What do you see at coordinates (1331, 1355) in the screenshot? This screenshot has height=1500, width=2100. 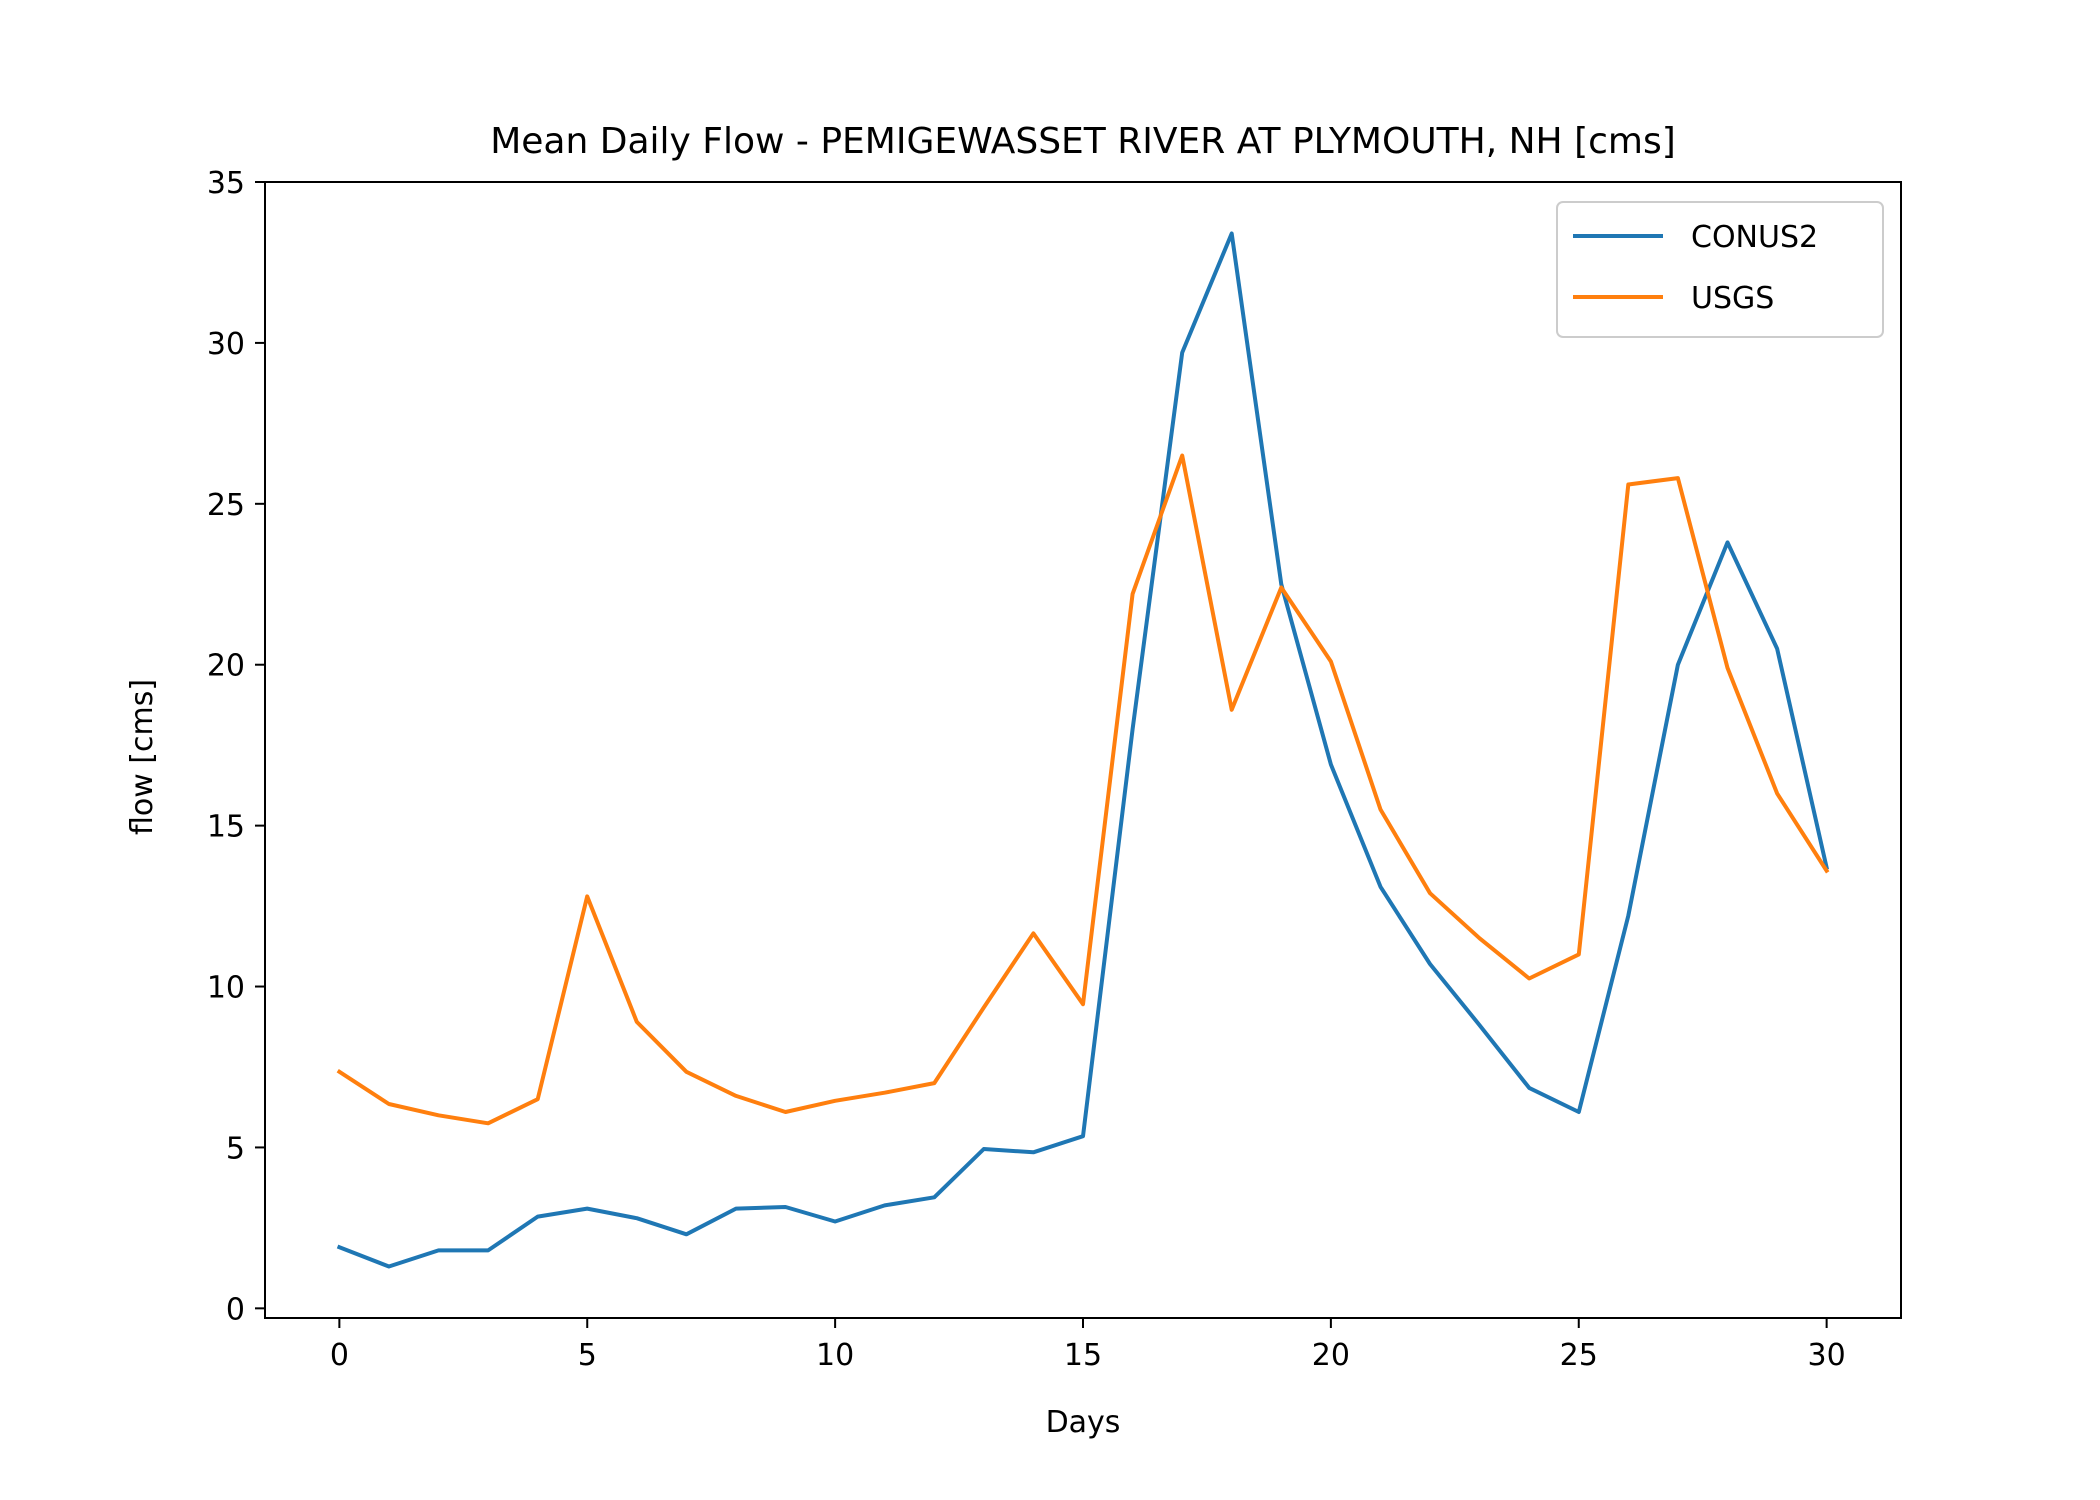 I see `x-tick-label: 20` at bounding box center [1331, 1355].